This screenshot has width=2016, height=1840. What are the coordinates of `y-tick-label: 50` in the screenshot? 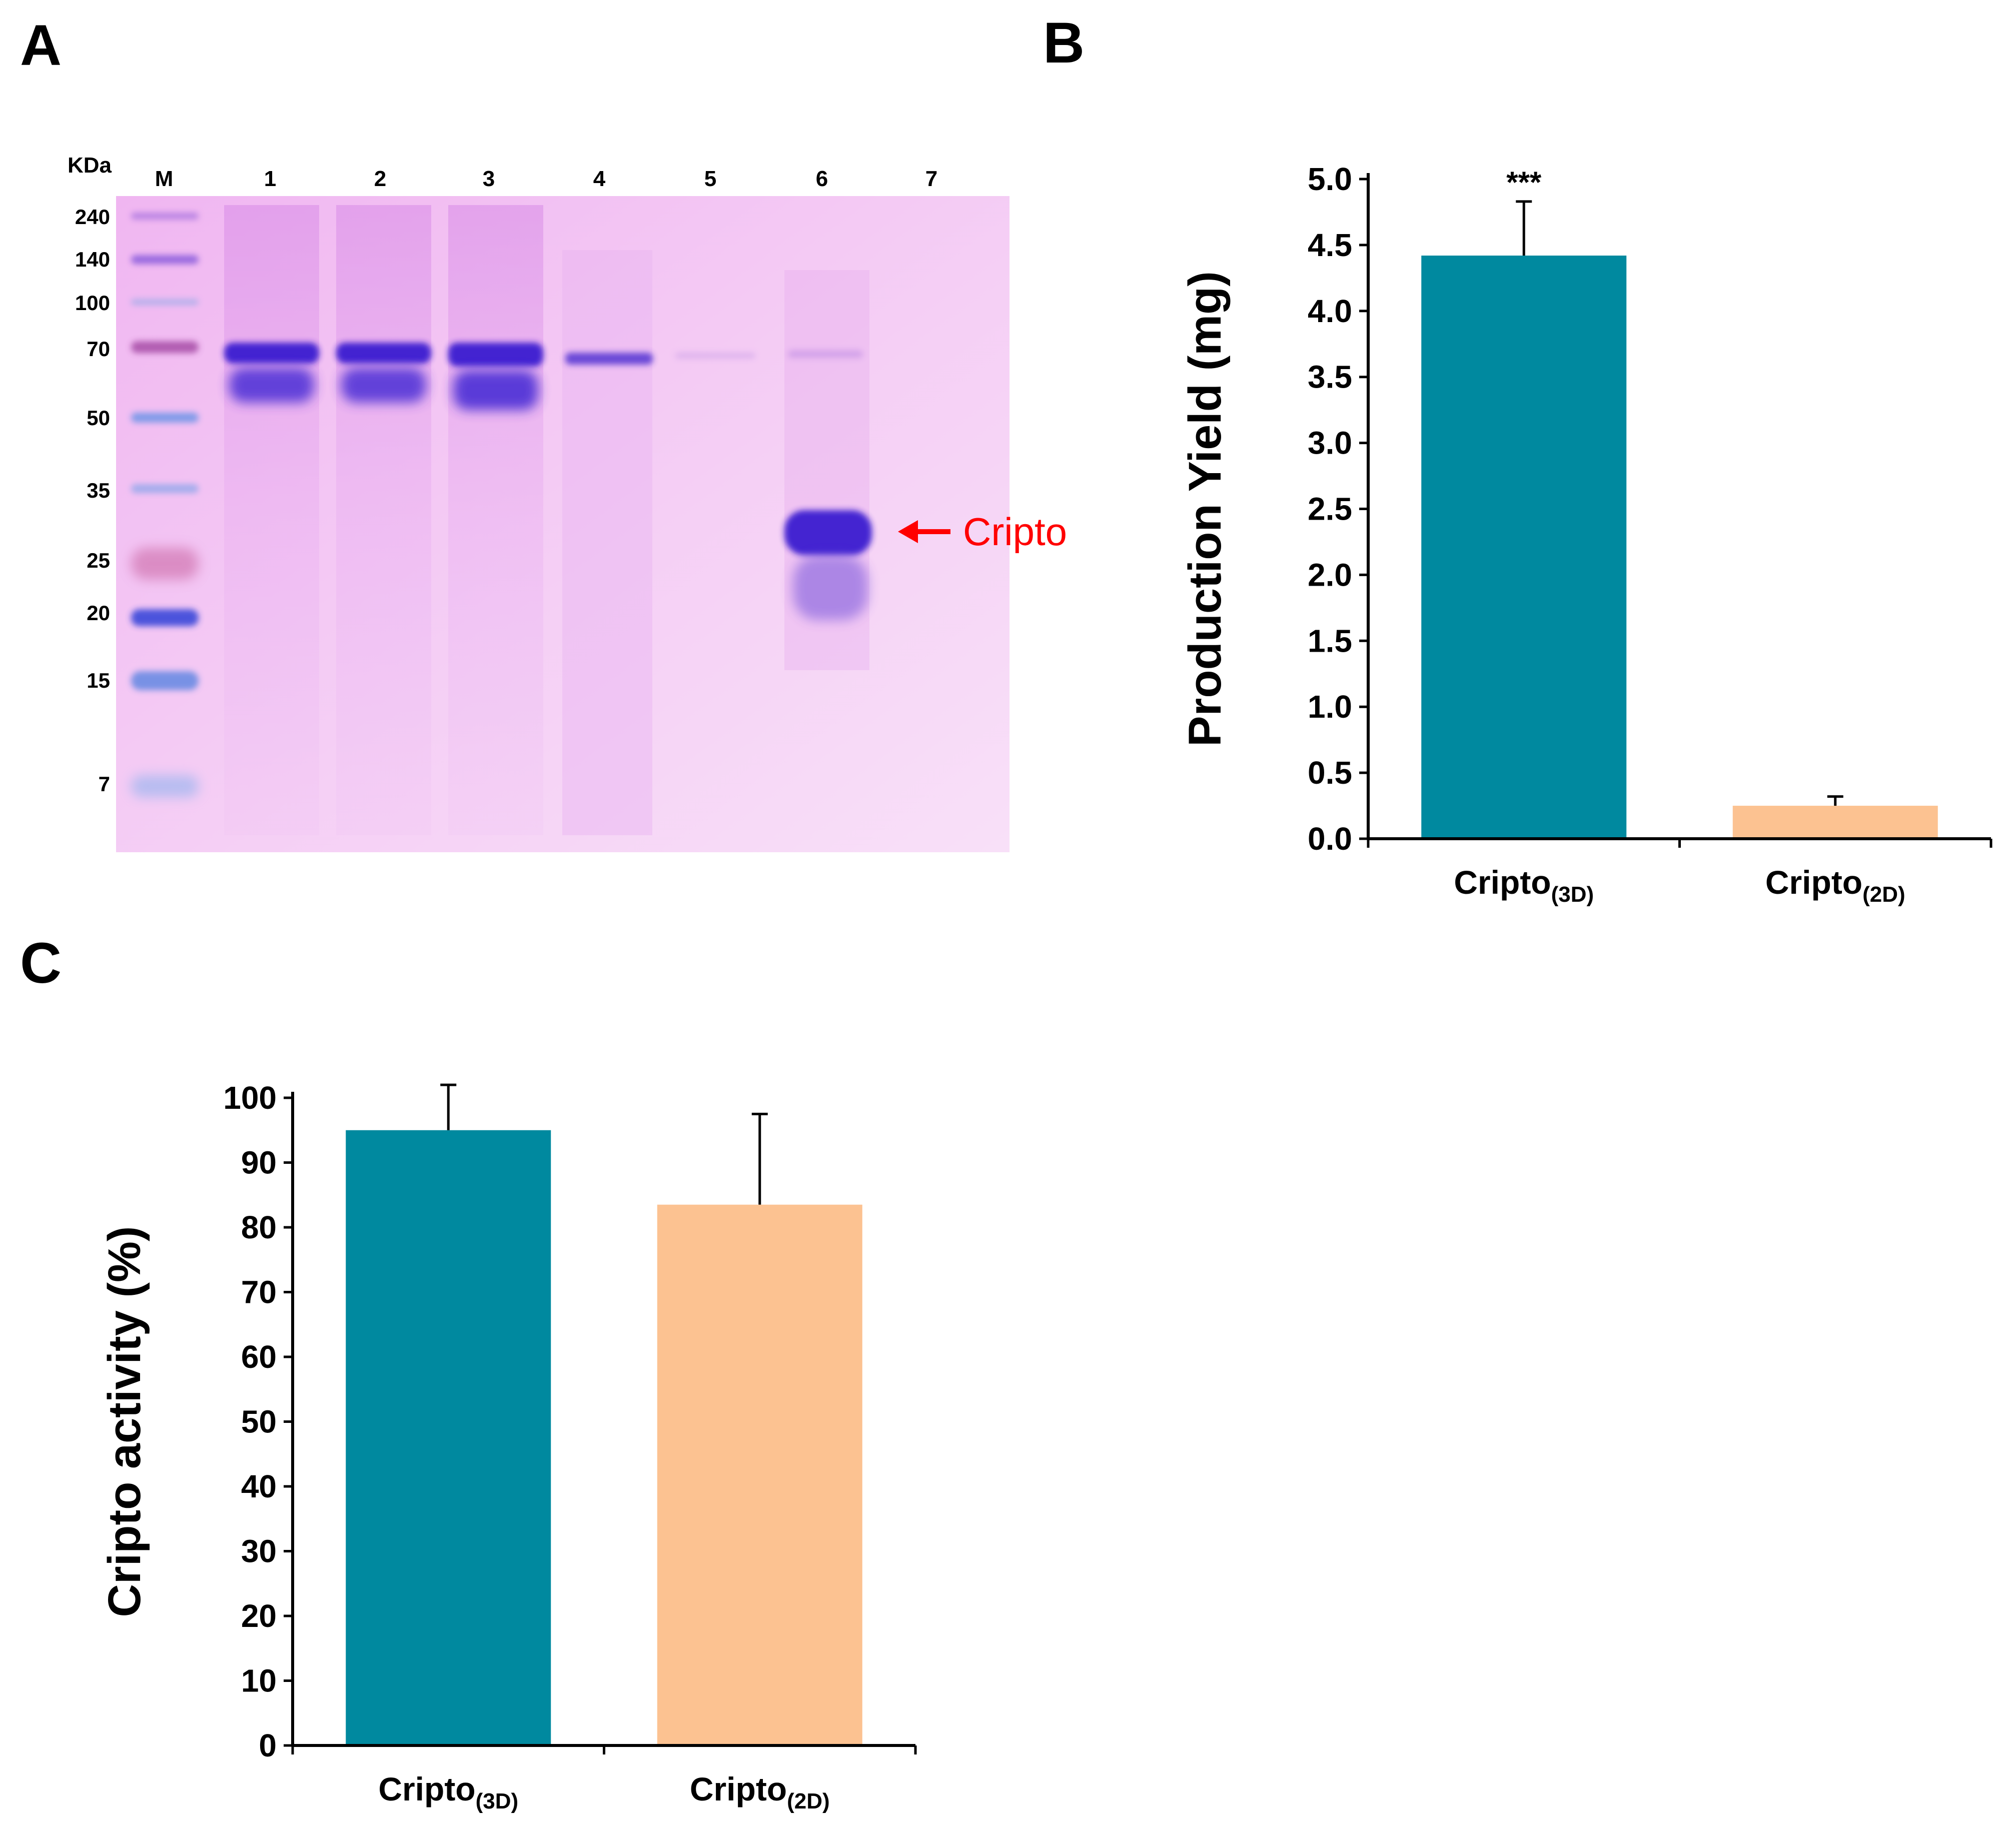 It's located at (259, 1422).